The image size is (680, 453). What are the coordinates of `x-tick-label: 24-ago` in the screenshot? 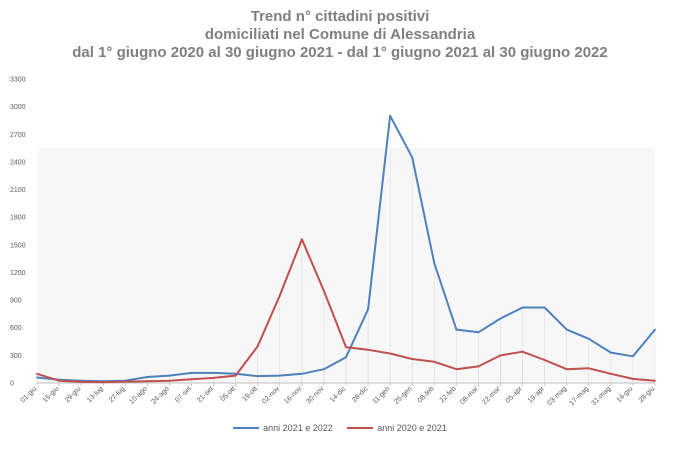 It's located at (160, 395).